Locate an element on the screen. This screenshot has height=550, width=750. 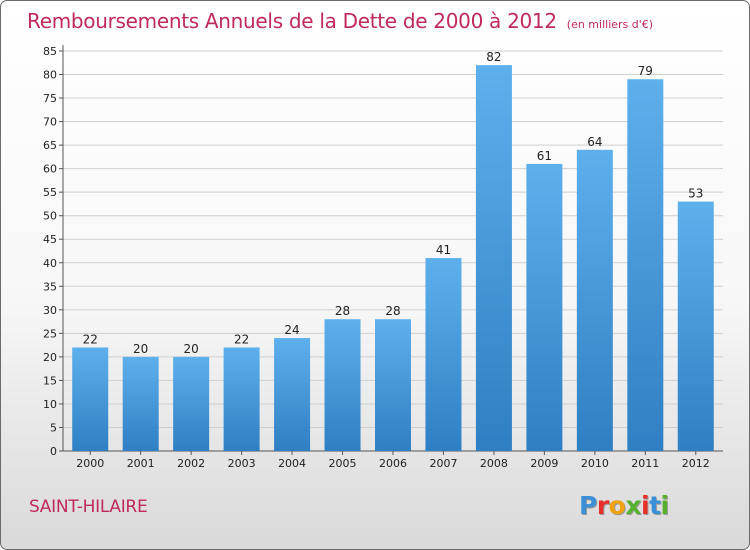
bar-2010 is located at coordinates (594, 300).